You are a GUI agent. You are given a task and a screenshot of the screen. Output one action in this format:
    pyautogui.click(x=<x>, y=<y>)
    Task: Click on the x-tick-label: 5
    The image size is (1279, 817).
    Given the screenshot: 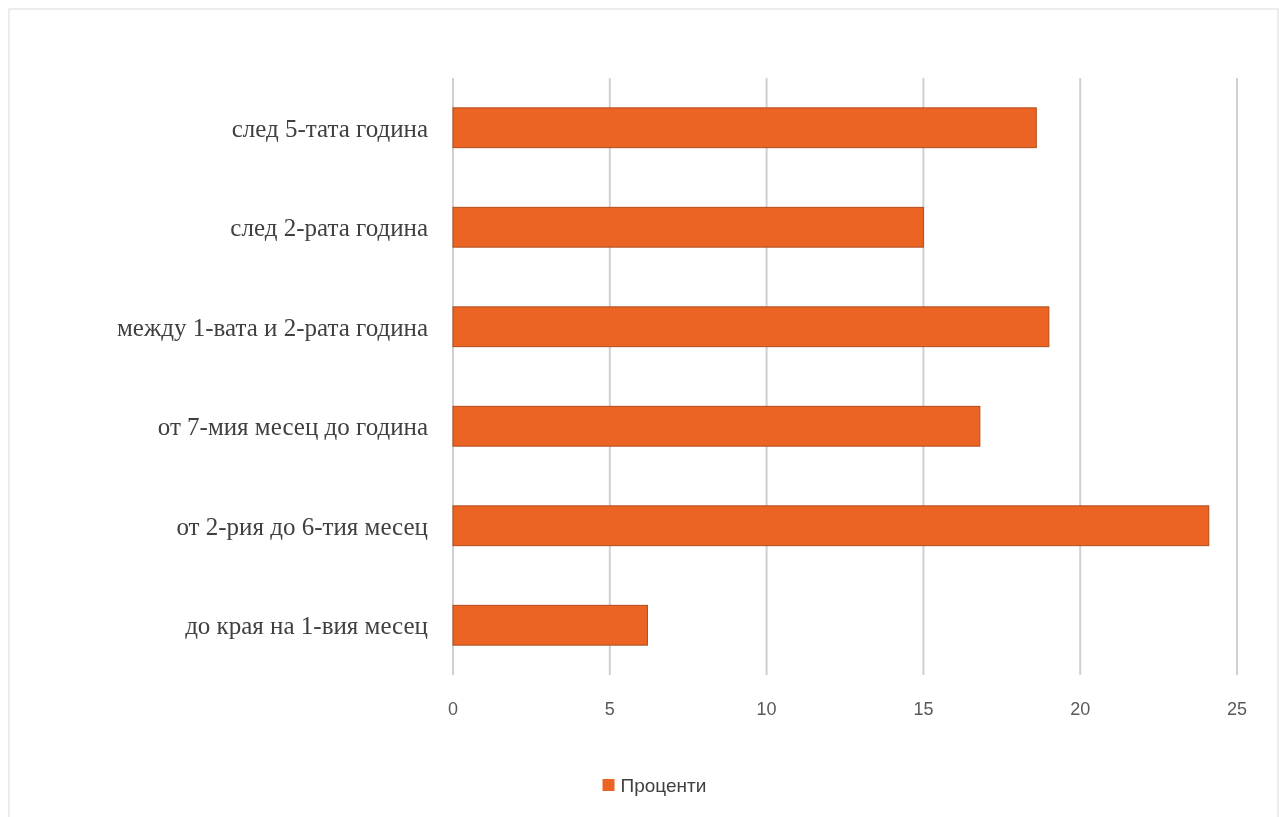 What is the action you would take?
    pyautogui.click(x=609, y=709)
    